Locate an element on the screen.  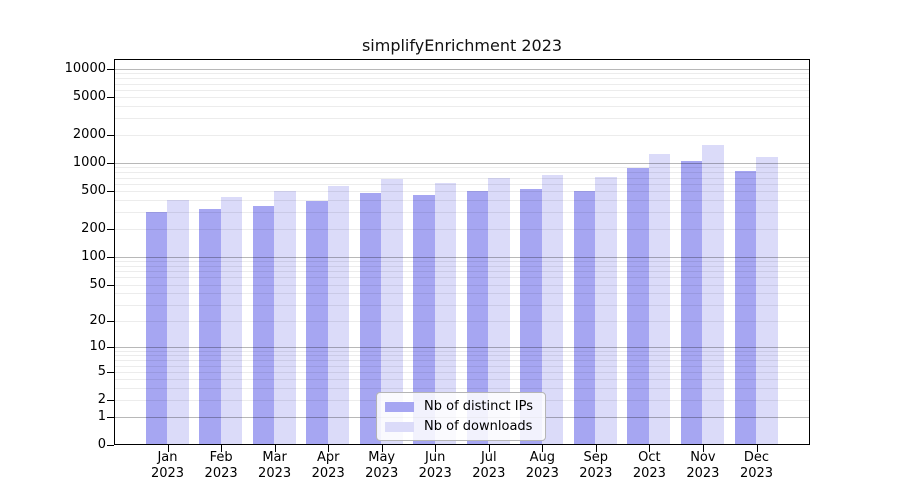
y-tick-label: 50 is located at coordinates (97, 284).